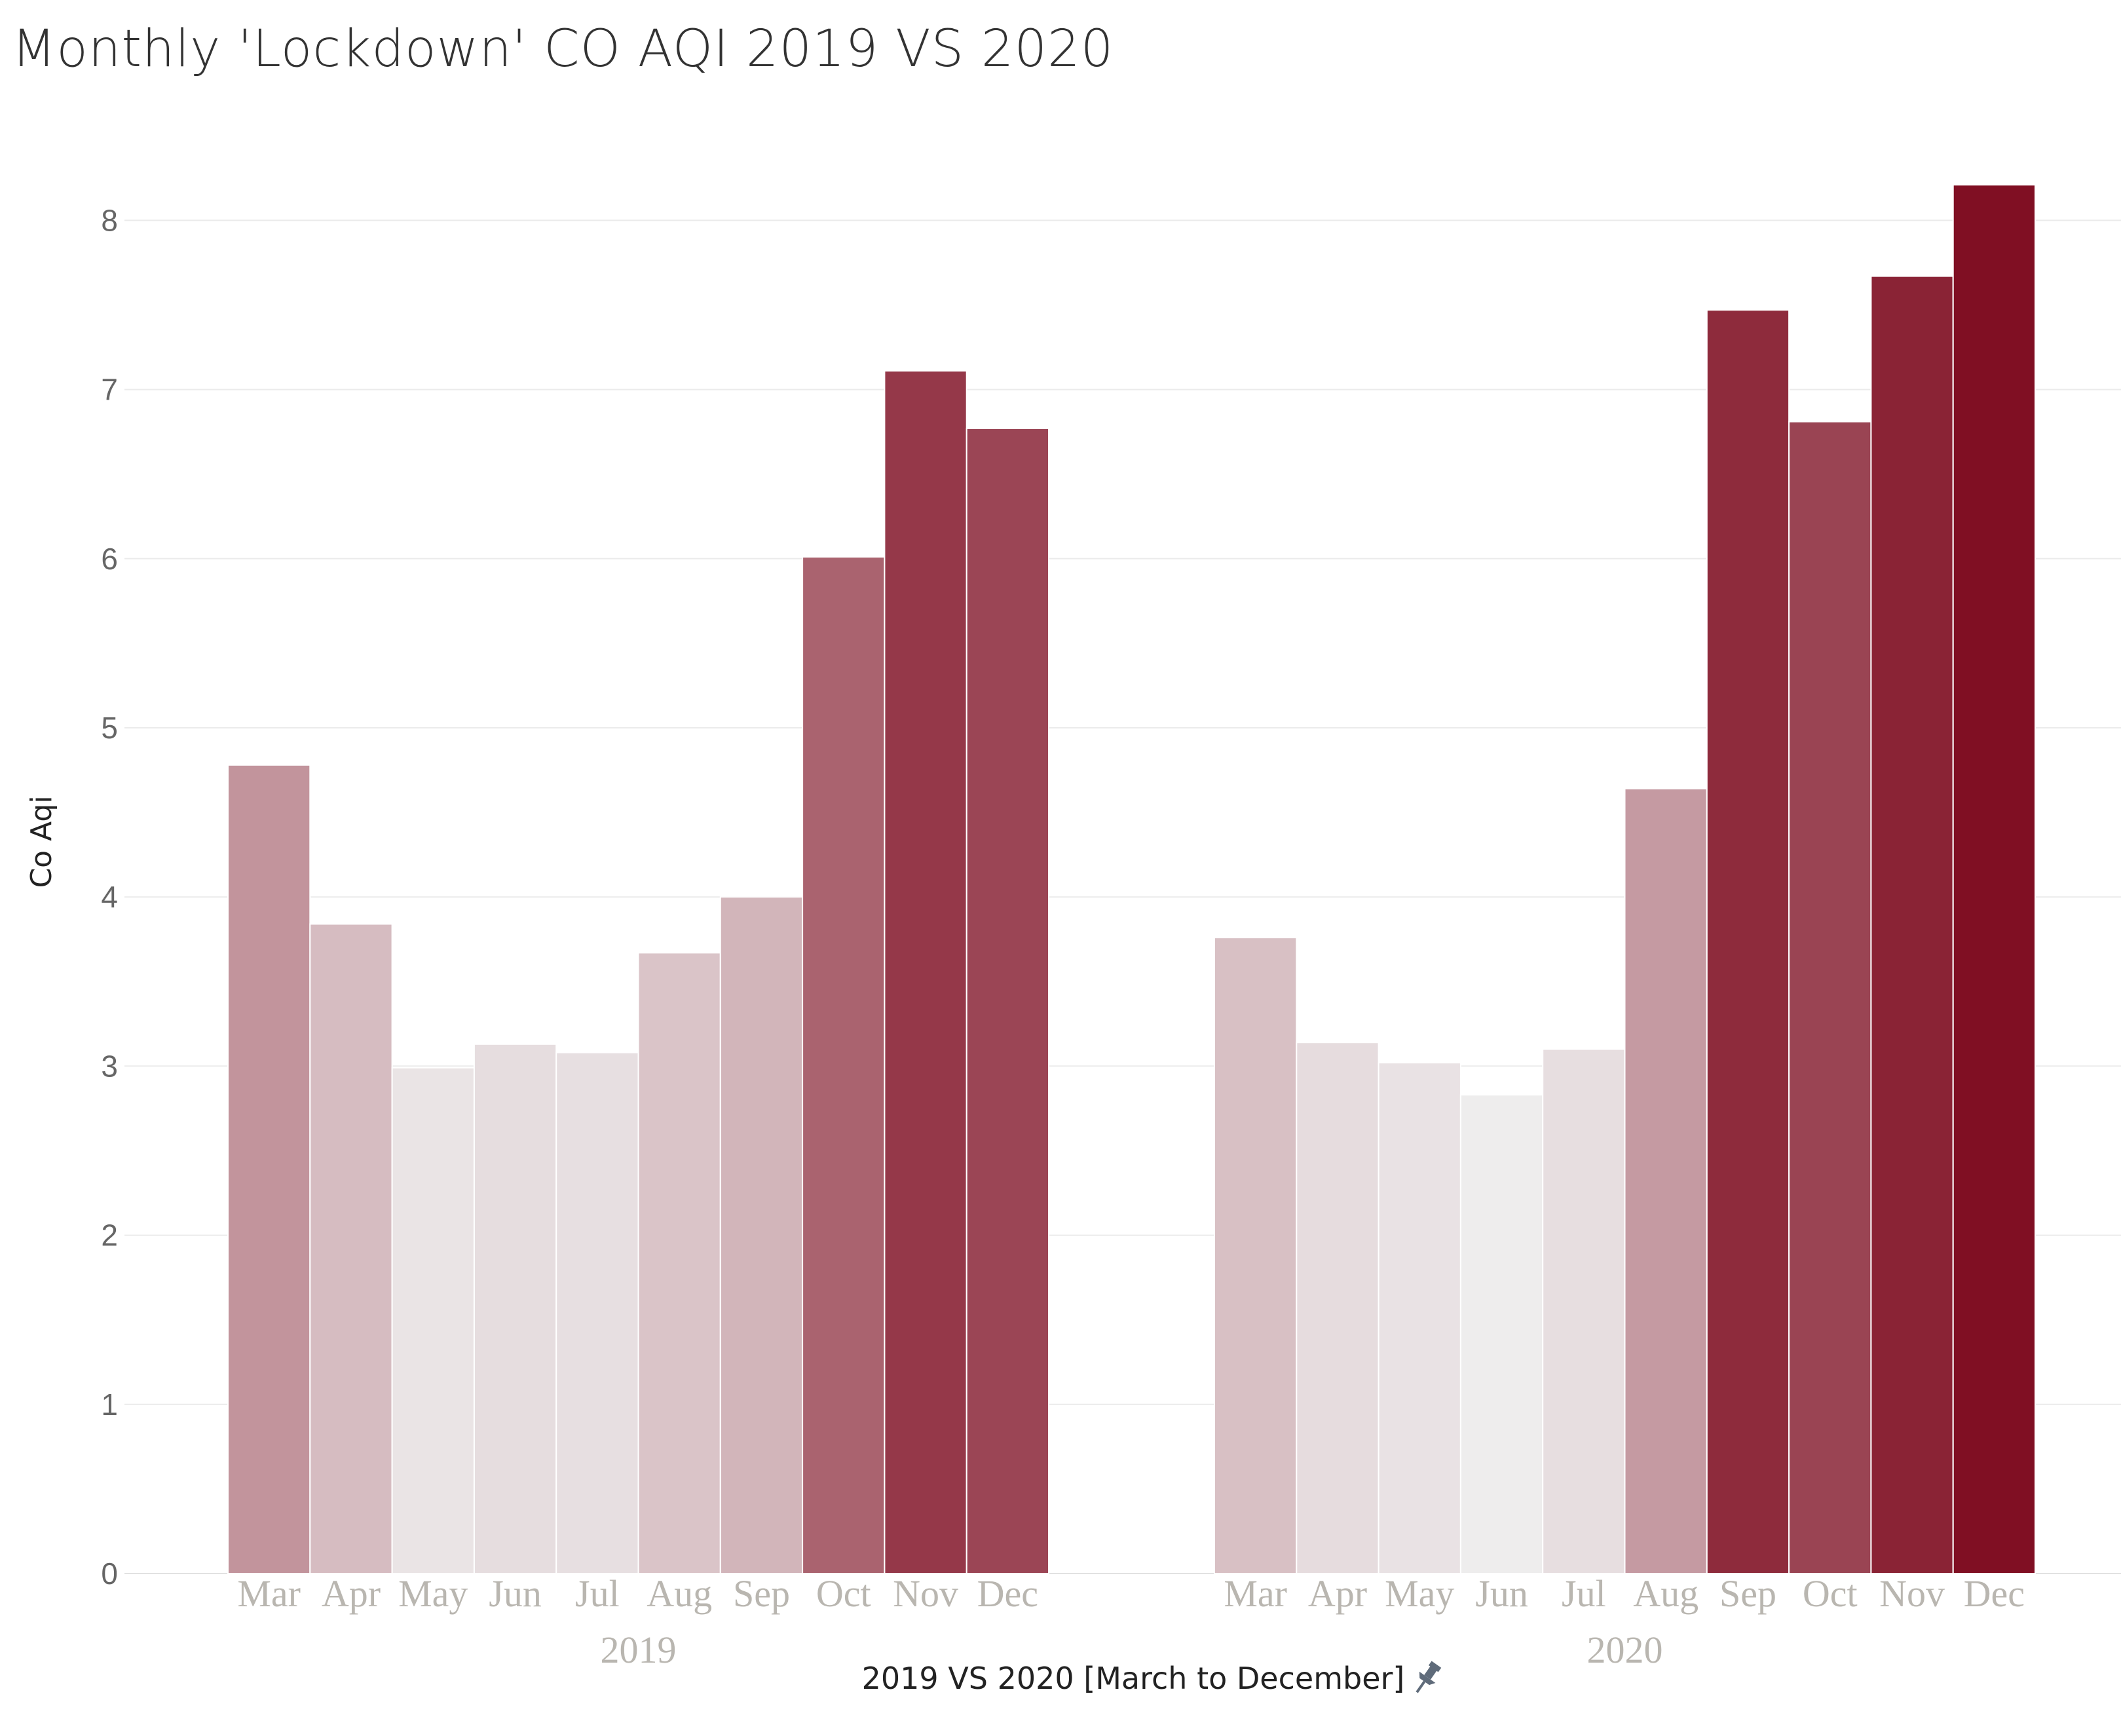  Describe the element at coordinates (109, 390) in the screenshot. I see `y-tick-label: 7` at that location.